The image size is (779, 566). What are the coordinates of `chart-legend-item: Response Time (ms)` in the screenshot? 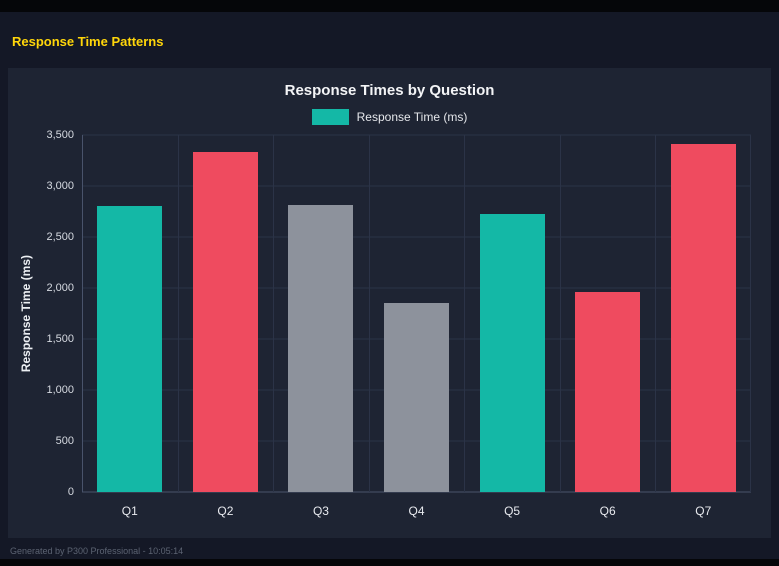 It's located at (389, 117).